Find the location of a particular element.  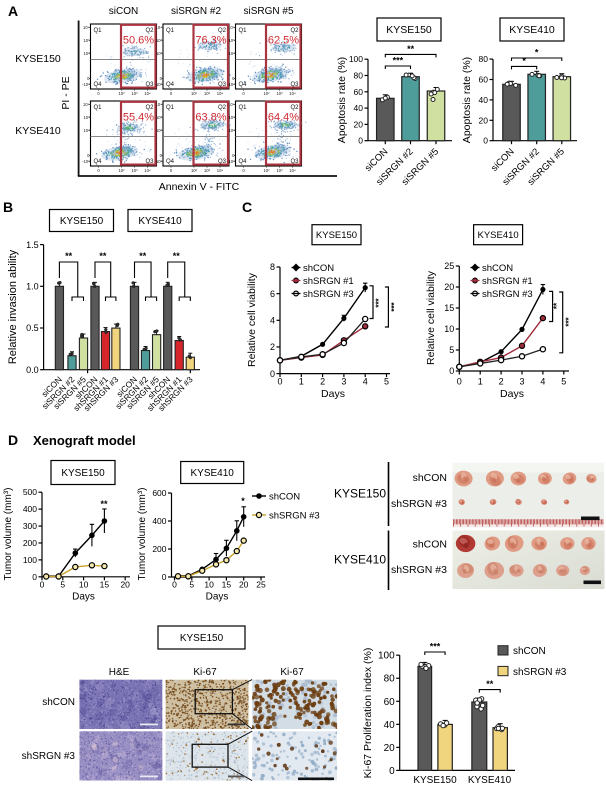

svg-text: Relative invasion ability is located at coordinates (13, 306).